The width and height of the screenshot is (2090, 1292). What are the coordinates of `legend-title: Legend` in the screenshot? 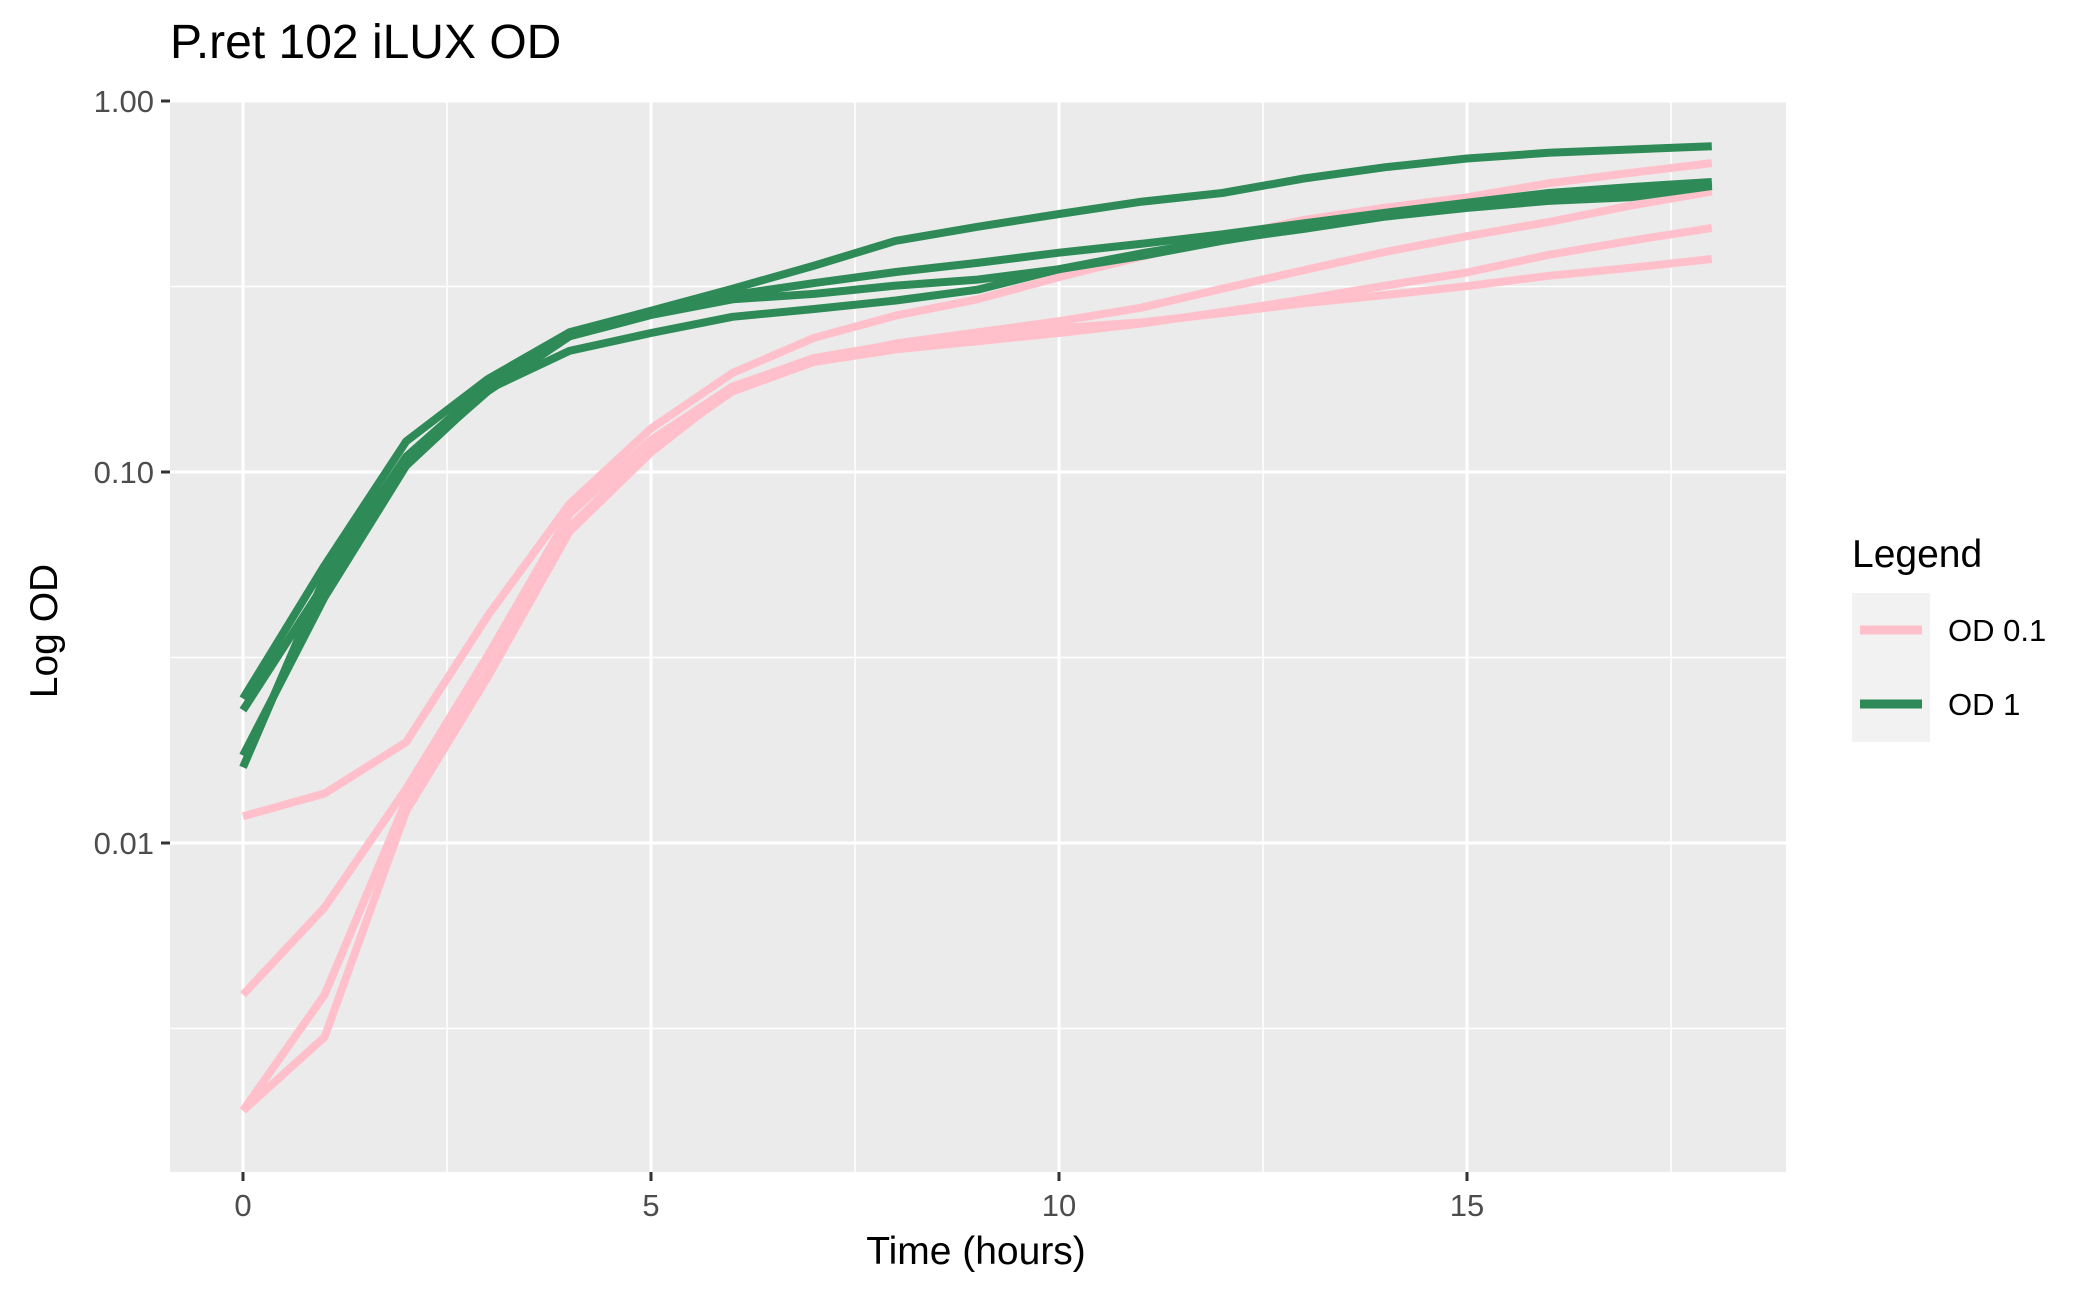 It's located at (1917, 554).